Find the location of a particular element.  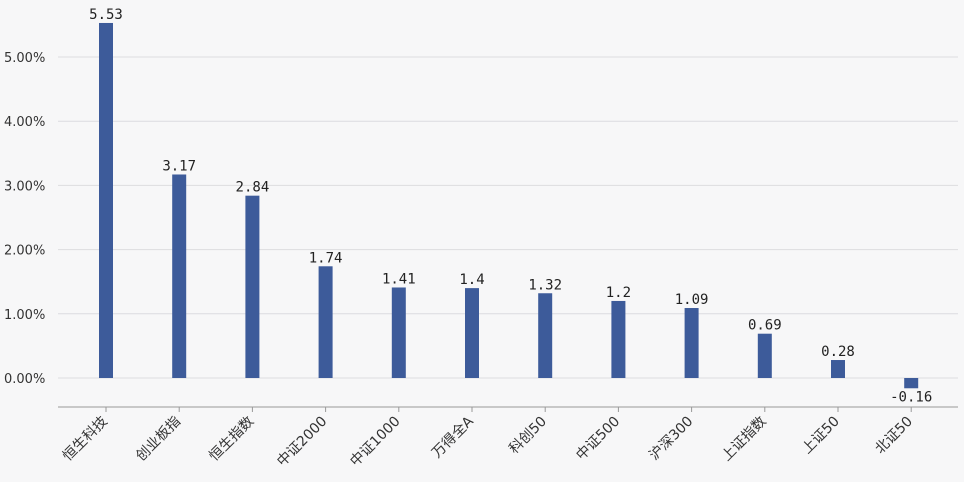

y-tick-label: 5.00% is located at coordinates (24, 58).